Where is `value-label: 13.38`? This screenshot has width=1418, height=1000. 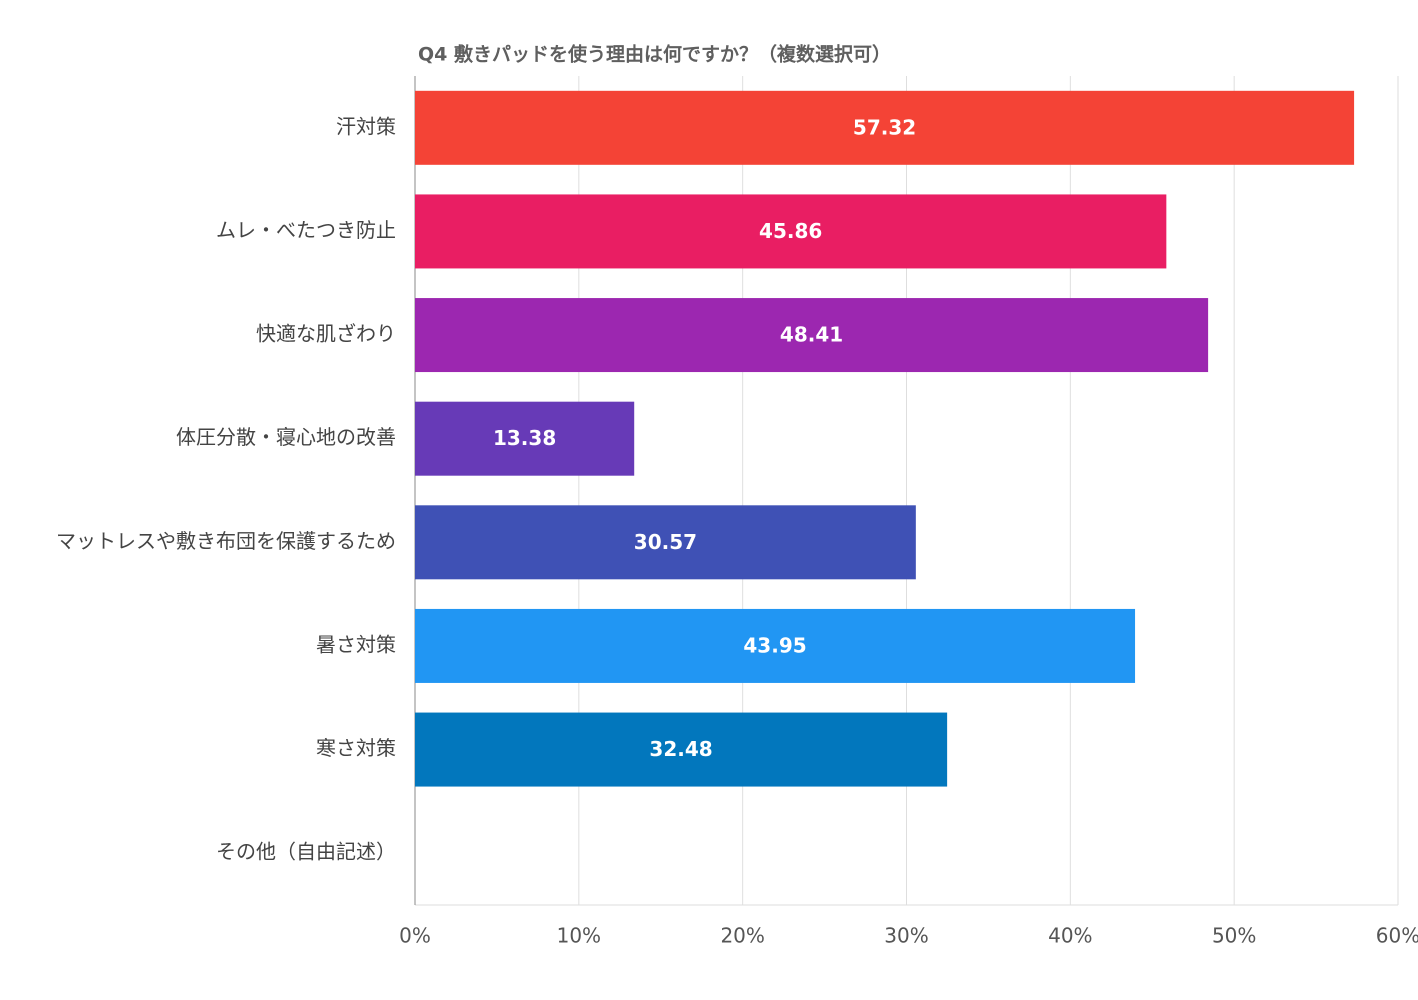
value-label: 13.38 is located at coordinates (524, 438).